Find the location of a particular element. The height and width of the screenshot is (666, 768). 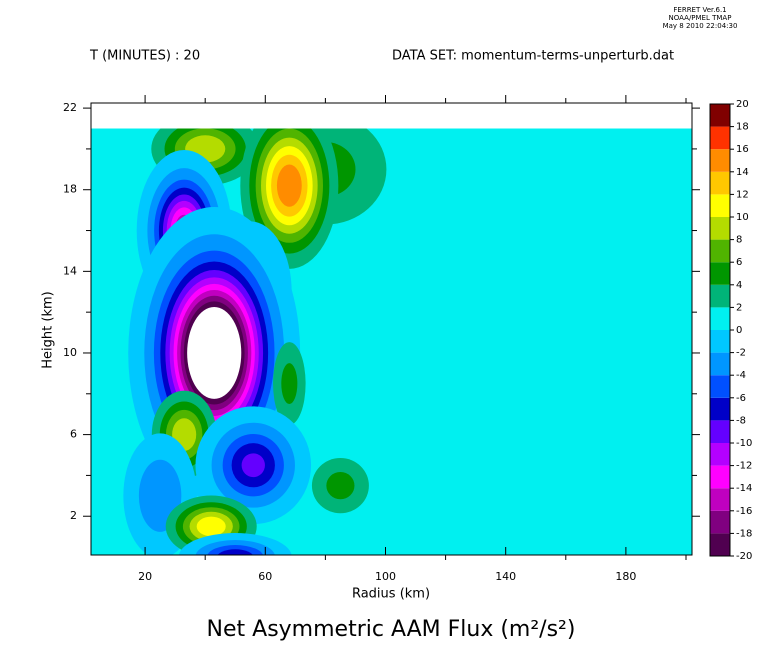

colorbar-label: -4 is located at coordinates (741, 375).